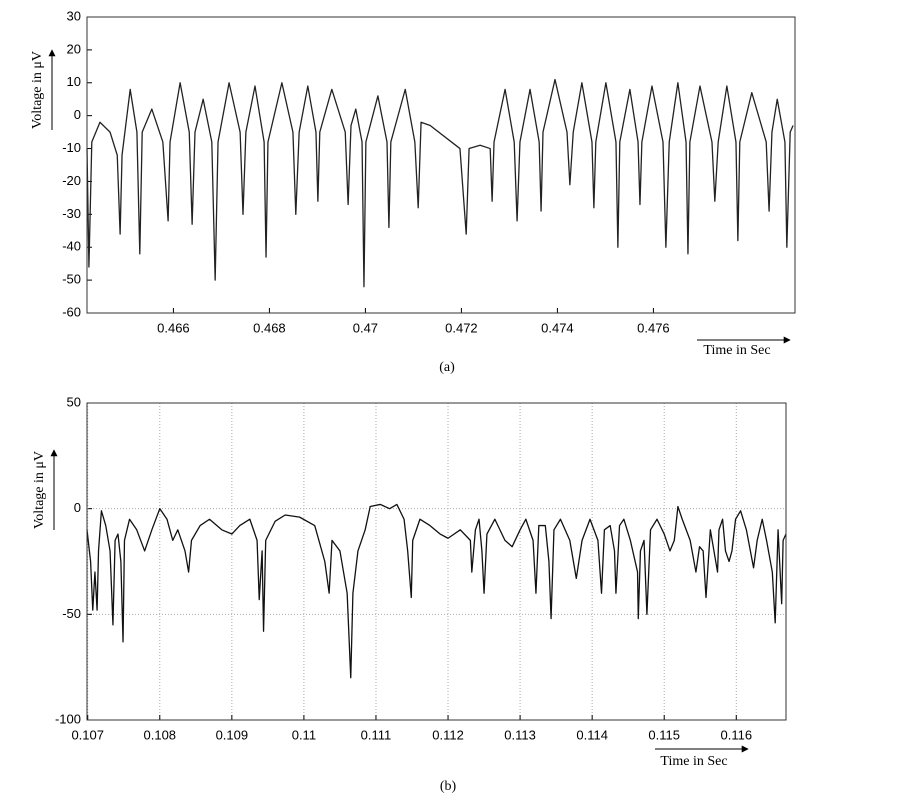 The image size is (903, 799). Describe the element at coordinates (448, 734) in the screenshot. I see `x-tick-label: 0.112` at that location.